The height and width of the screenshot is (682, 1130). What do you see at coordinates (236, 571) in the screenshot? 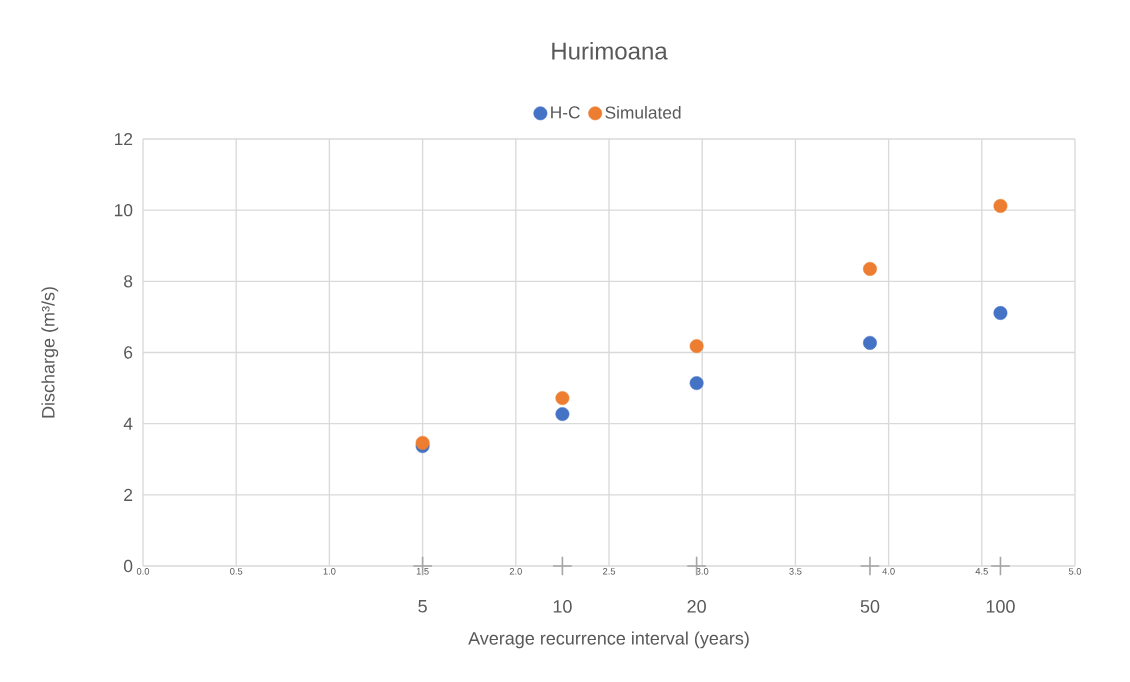
I see `x-tick-label: 0.5` at bounding box center [236, 571].